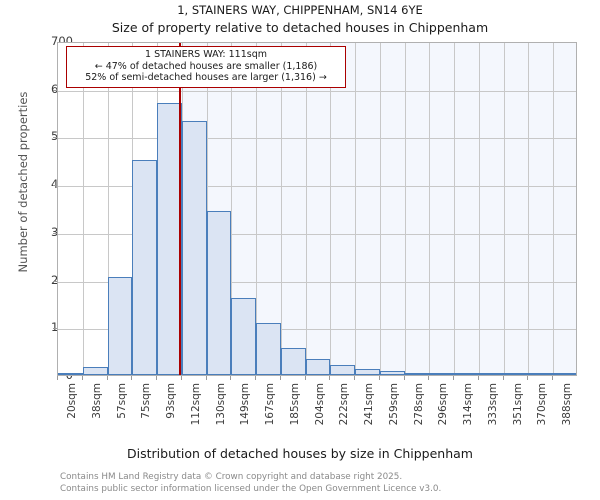 The width and height of the screenshot is (600, 500). Describe the element at coordinates (441, 374) in the screenshot. I see `bar-296sqm` at that location.